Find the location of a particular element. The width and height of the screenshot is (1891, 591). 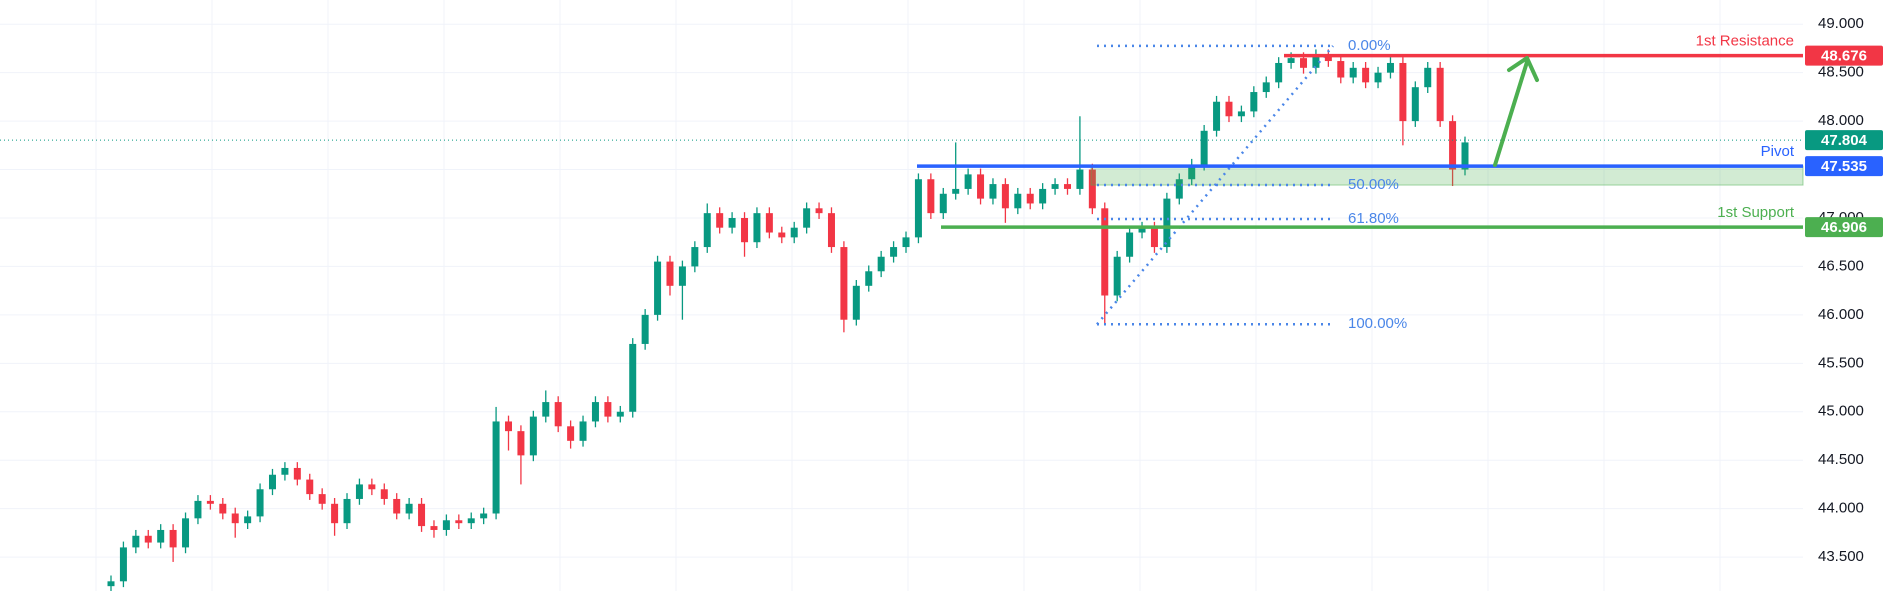

y-tick-label: 44.000 is located at coordinates (1841, 508).